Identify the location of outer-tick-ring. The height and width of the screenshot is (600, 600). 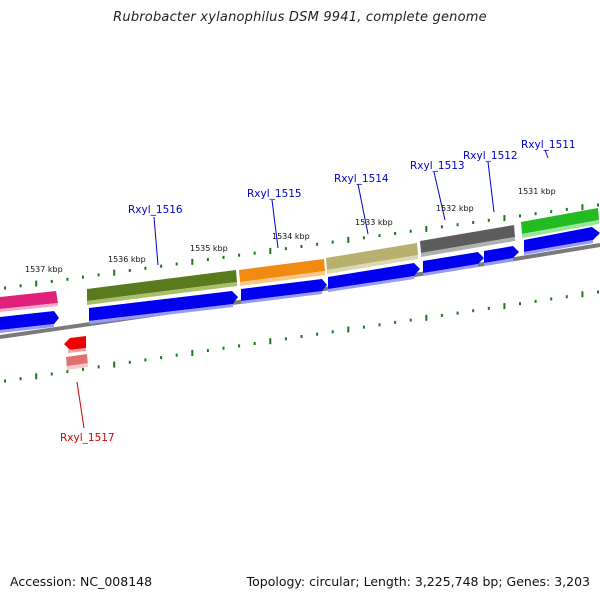
(301, 246).